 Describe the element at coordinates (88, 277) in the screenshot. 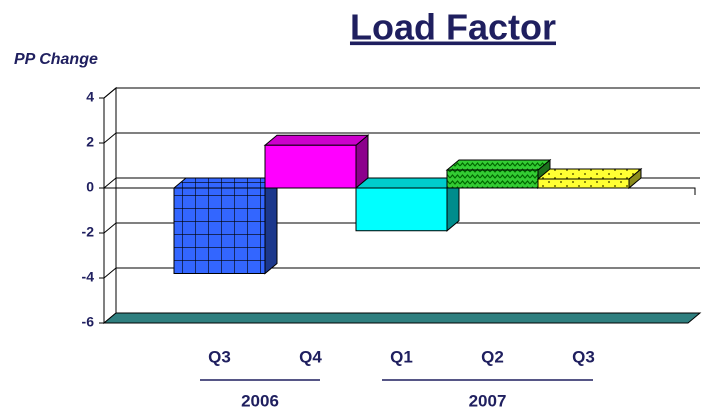

I see `y-tick-label: -4` at that location.